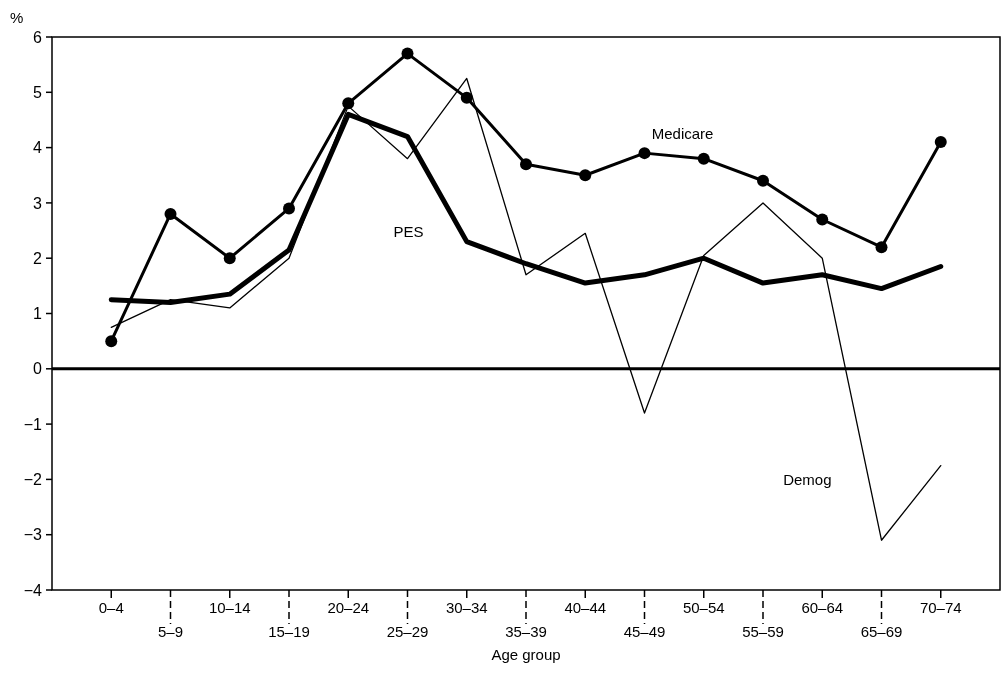  I want to click on x-axis-title: Age group, so click(526, 654).